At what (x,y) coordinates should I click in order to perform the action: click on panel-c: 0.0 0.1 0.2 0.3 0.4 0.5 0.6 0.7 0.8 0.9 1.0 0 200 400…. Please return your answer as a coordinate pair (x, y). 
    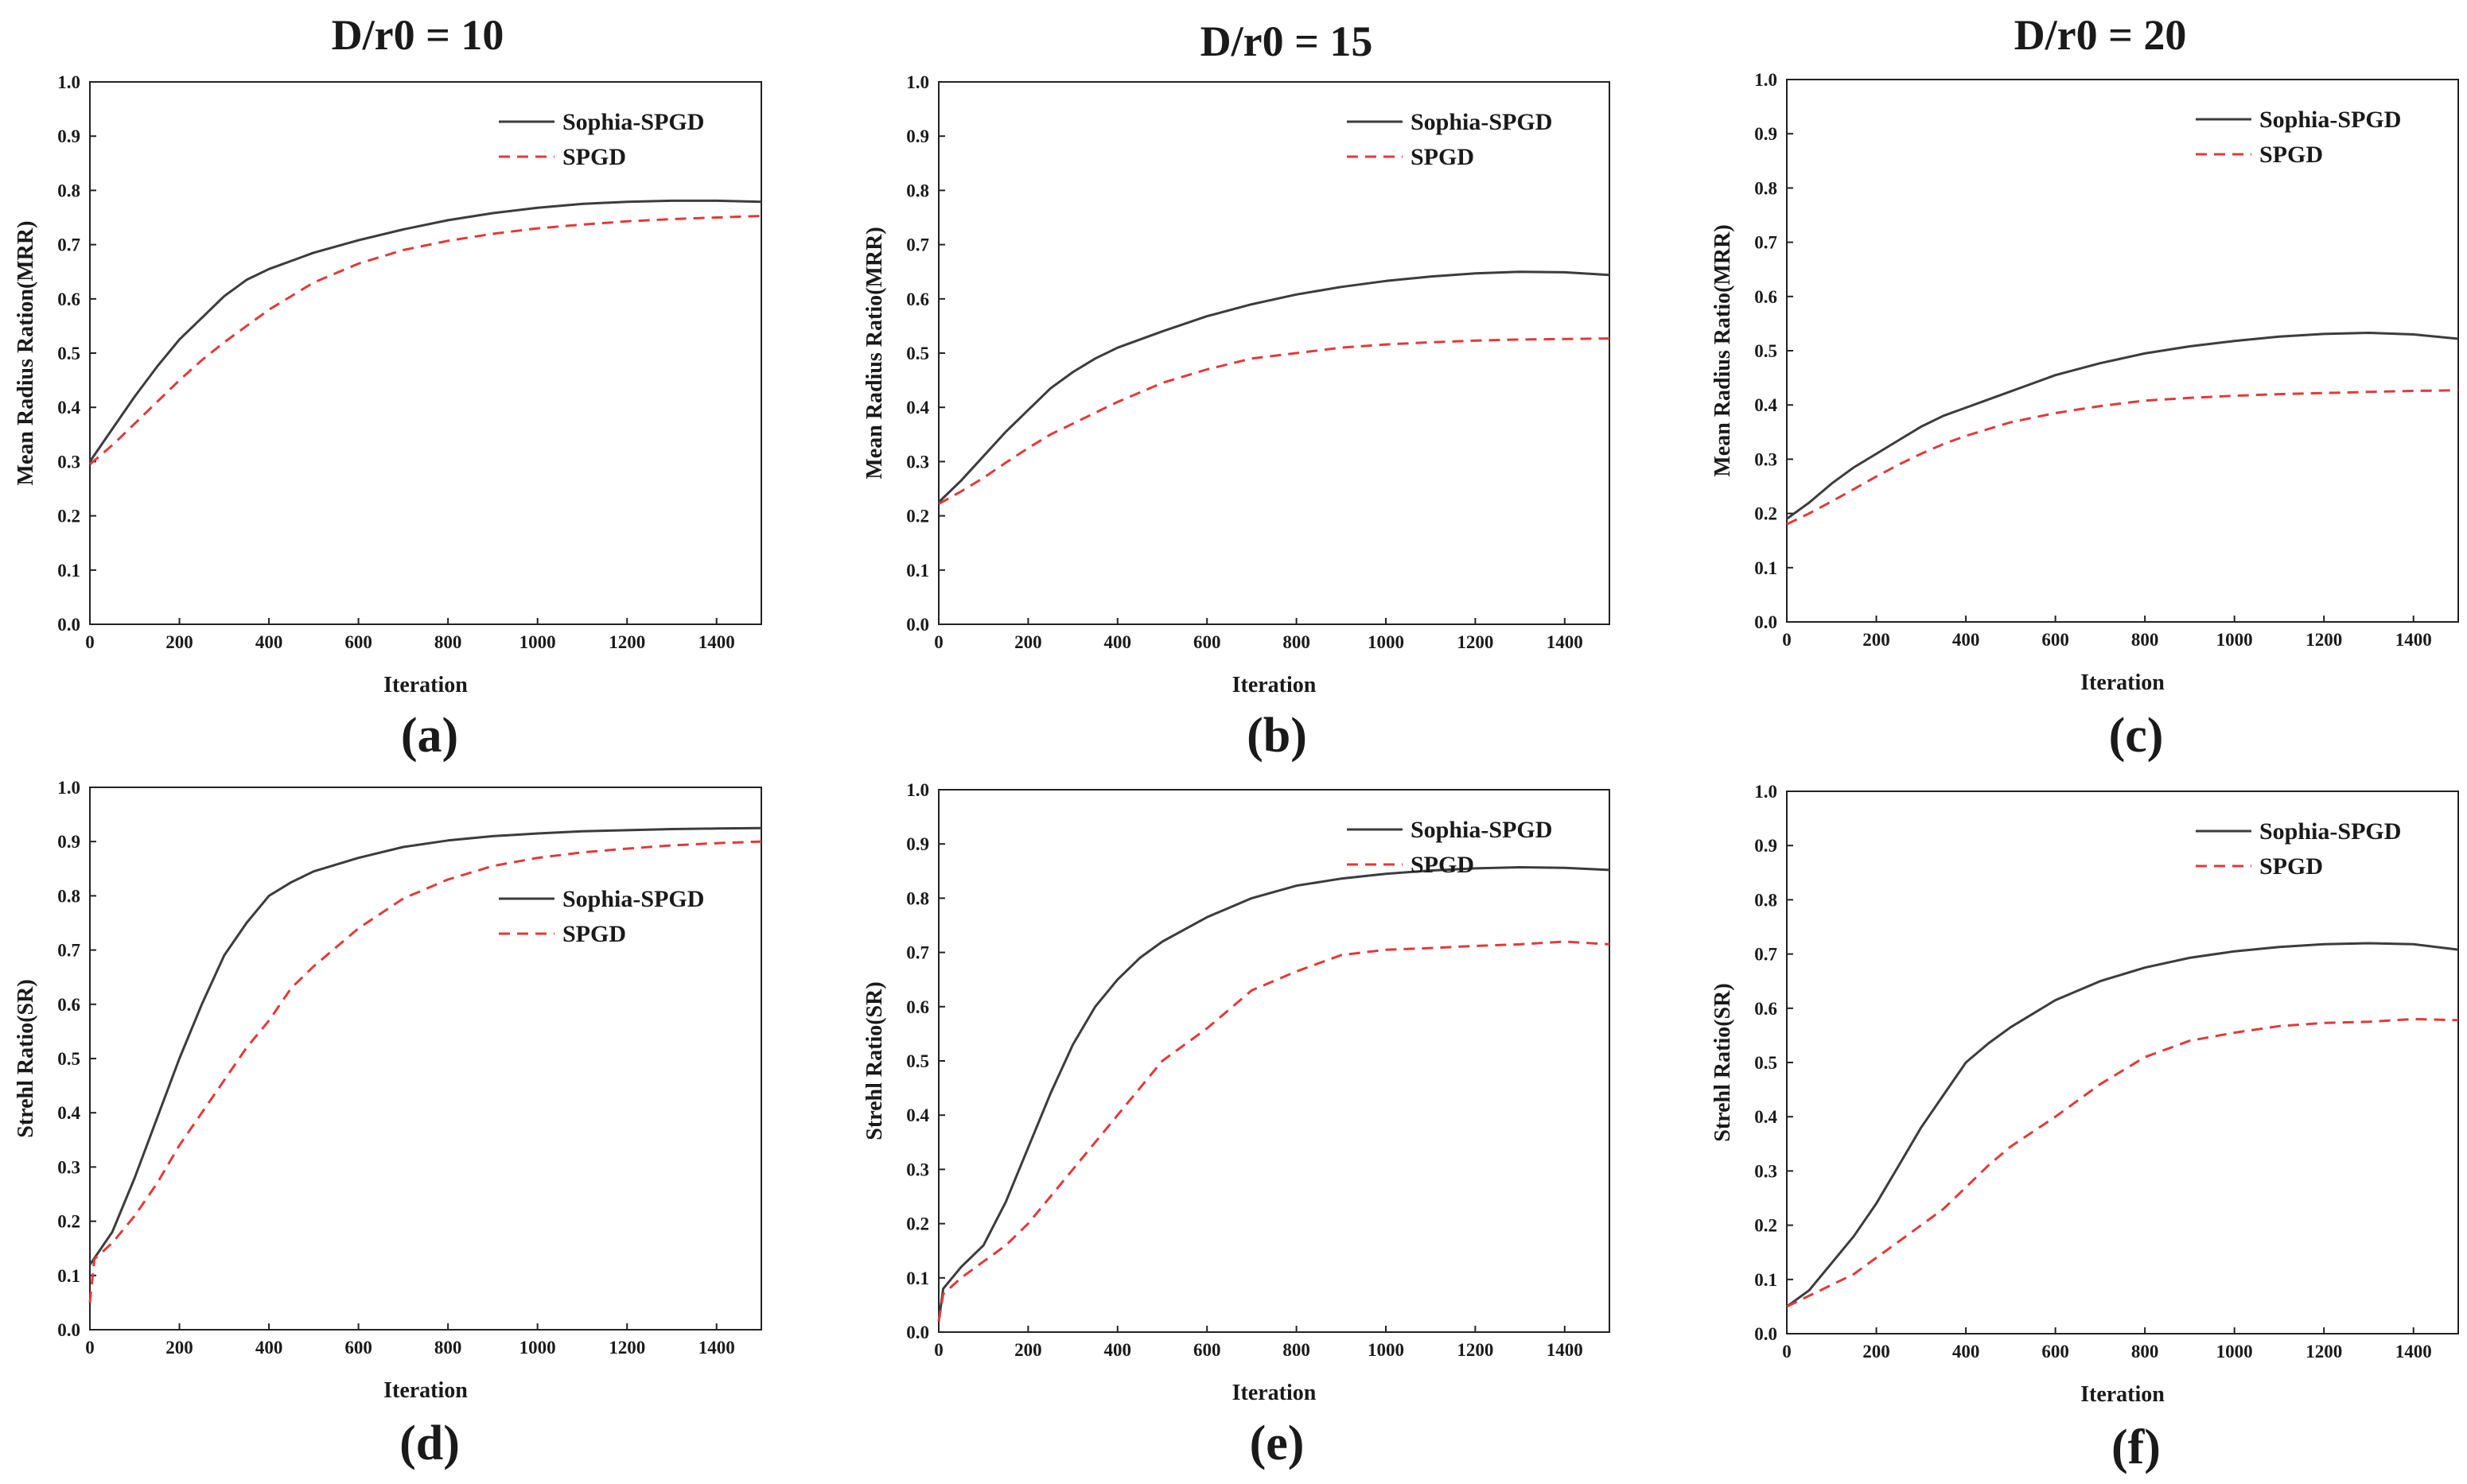
    Looking at the image, I should click on (2084, 416).